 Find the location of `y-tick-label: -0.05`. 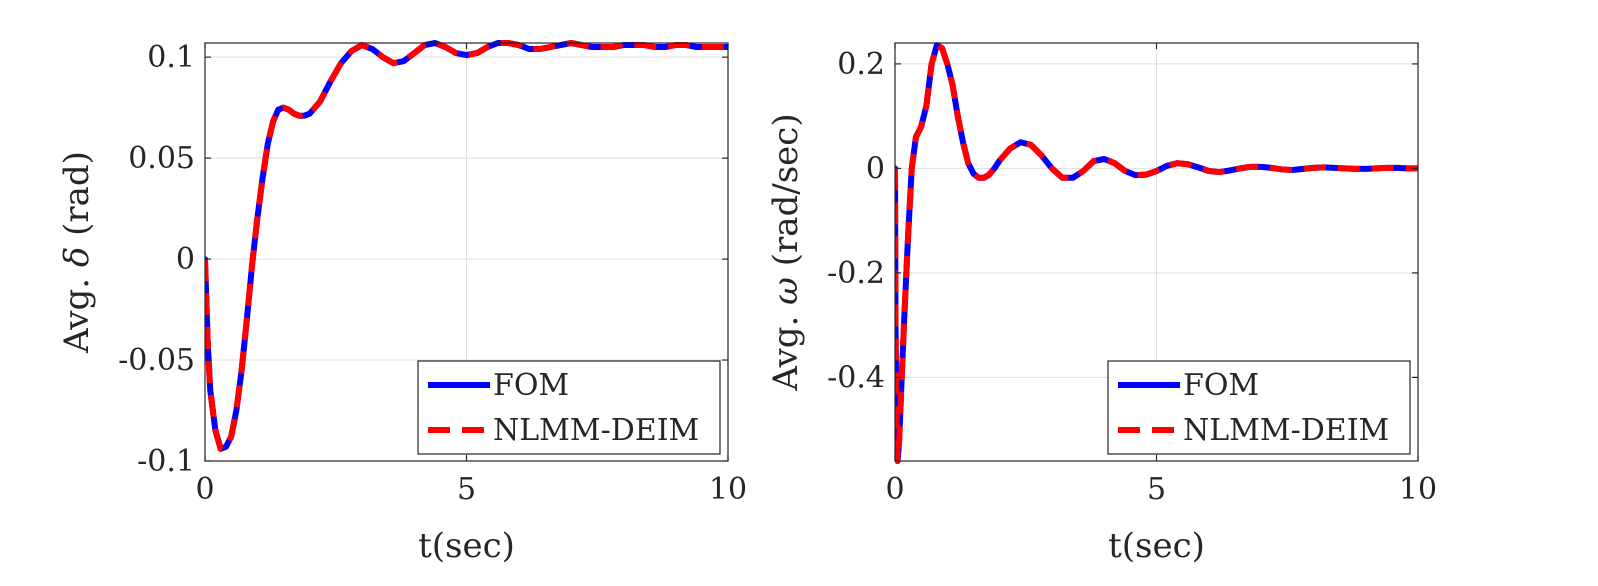

y-tick-label: -0.05 is located at coordinates (156, 360).